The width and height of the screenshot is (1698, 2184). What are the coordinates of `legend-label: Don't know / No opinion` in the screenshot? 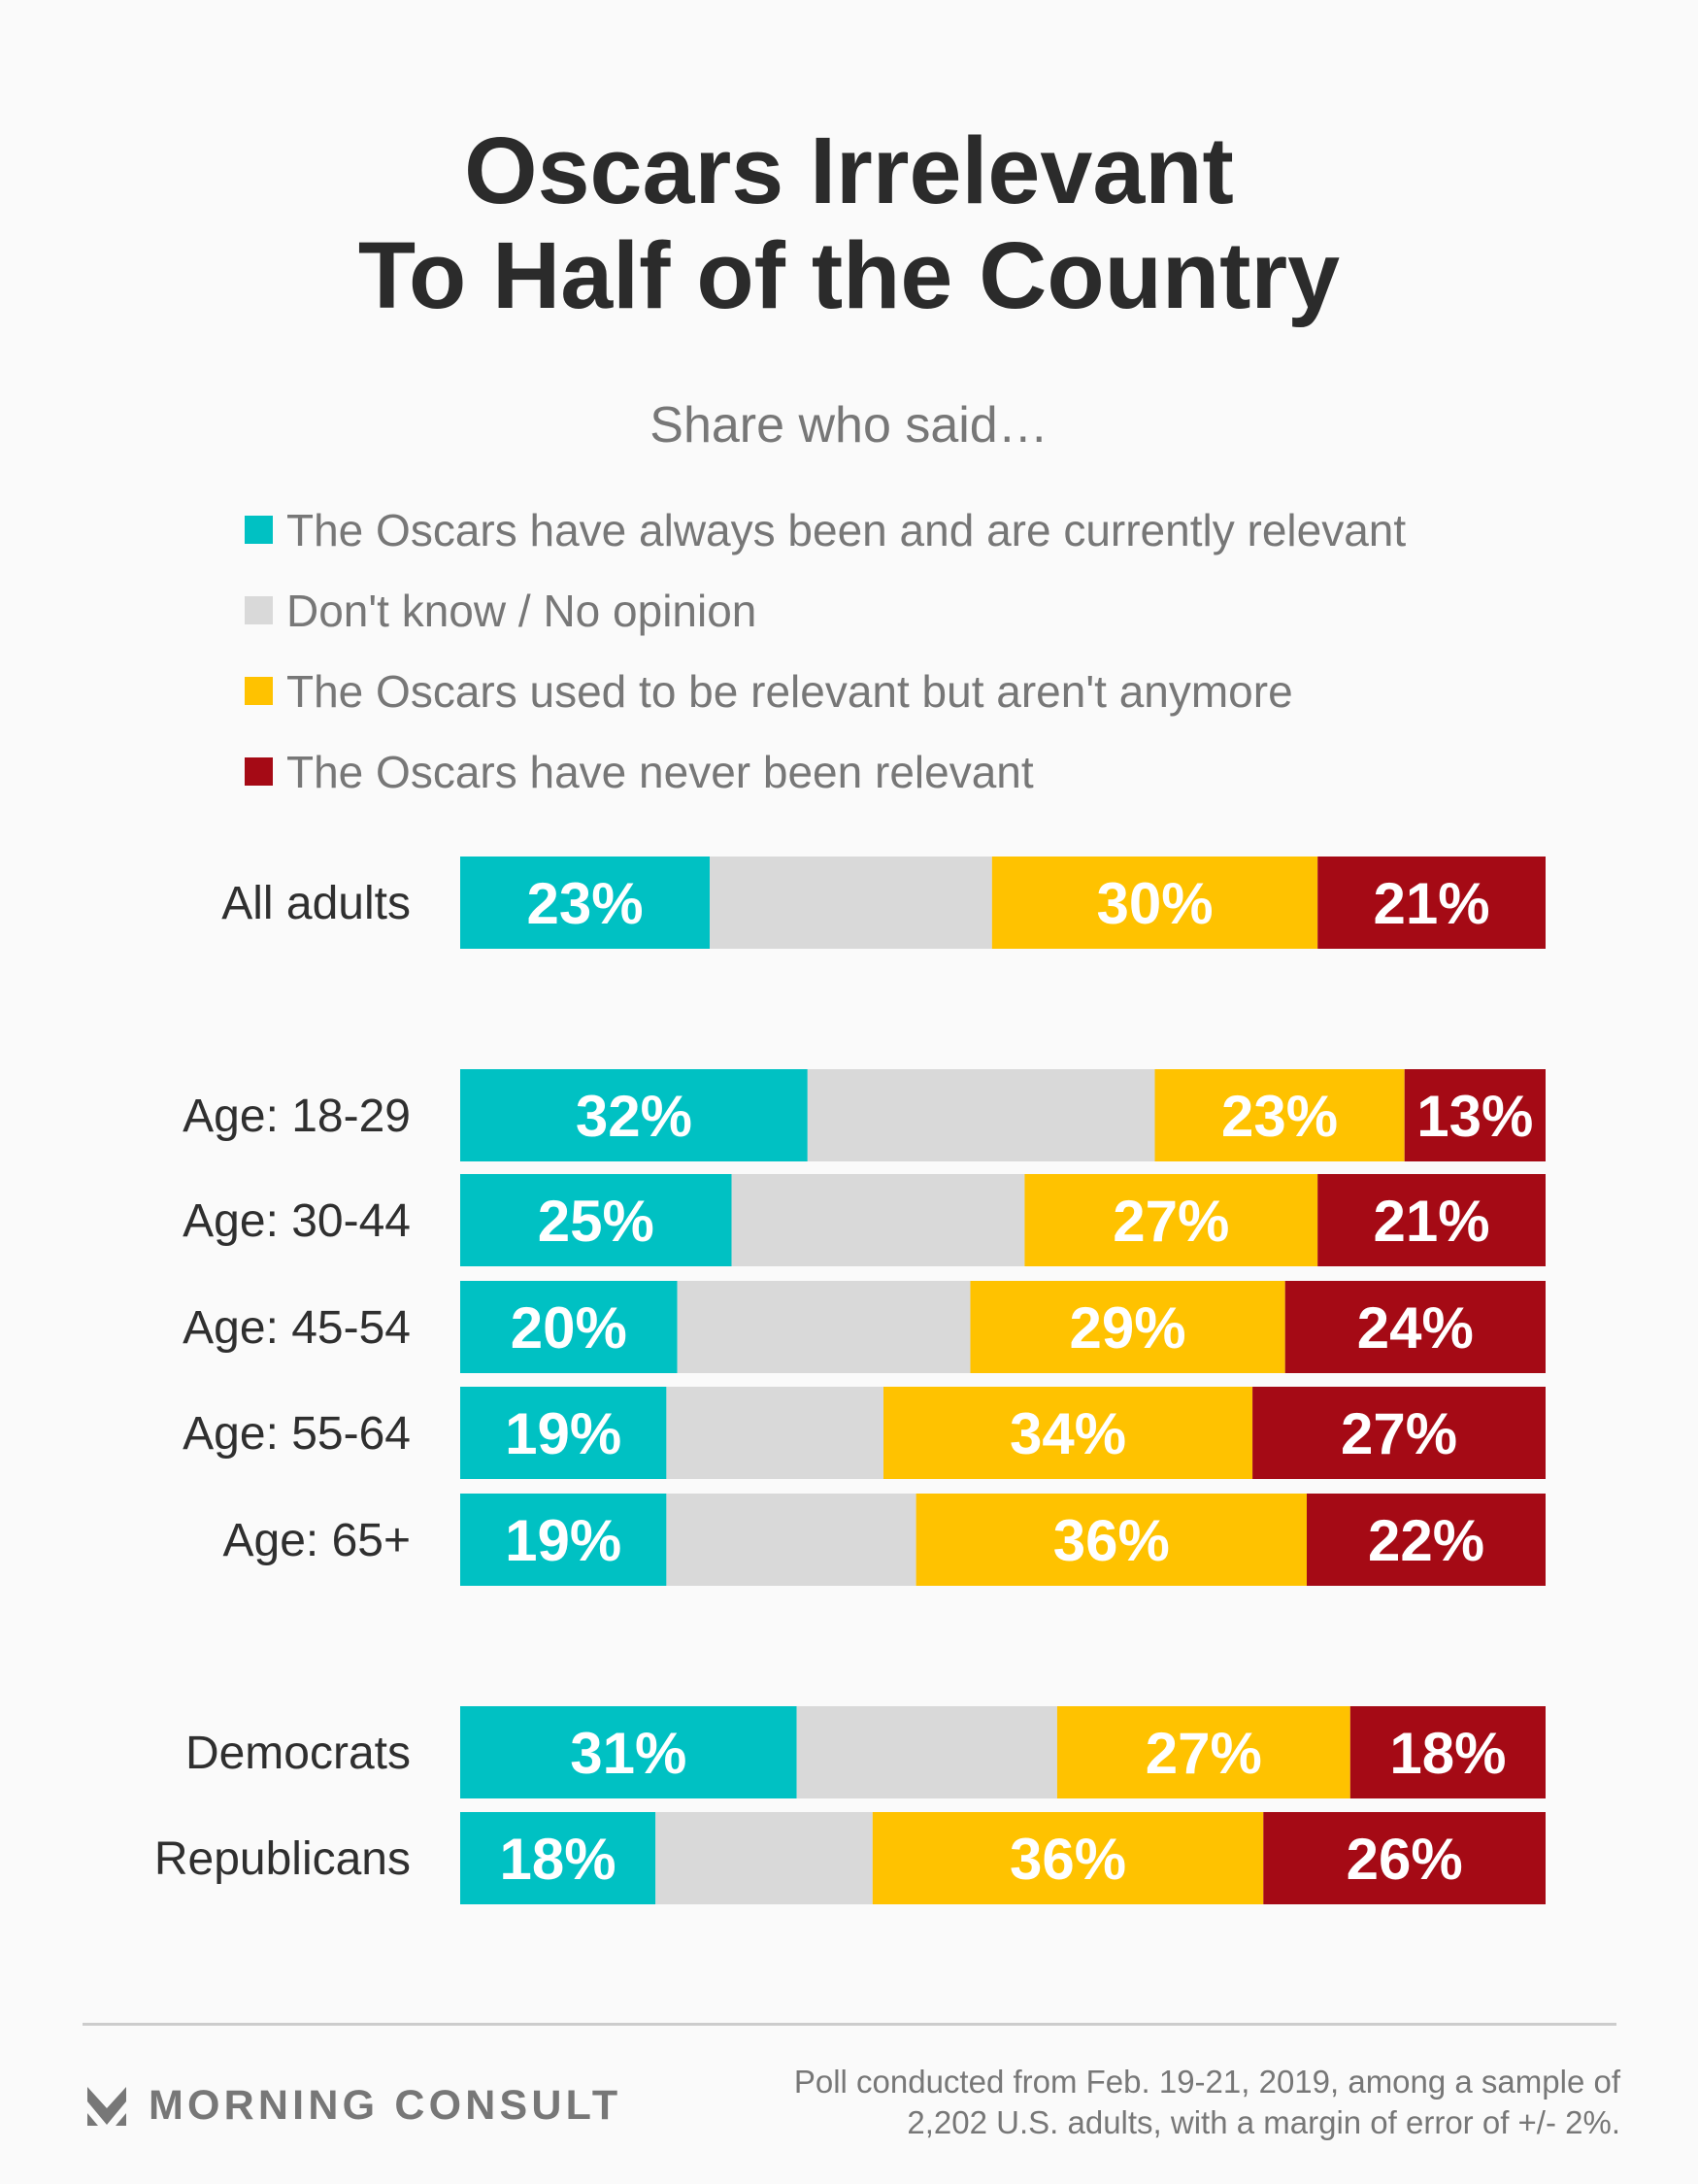 It's located at (521, 611).